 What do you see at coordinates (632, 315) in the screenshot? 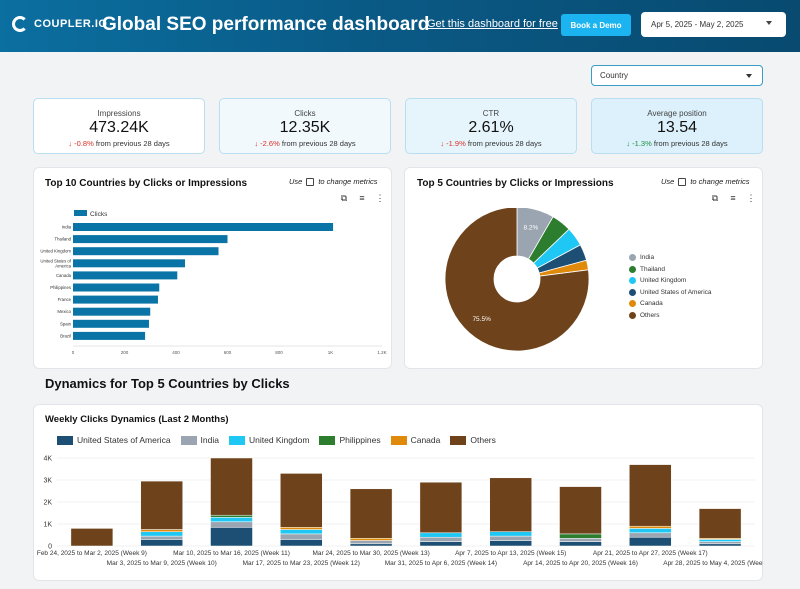
I see `legend-dot` at bounding box center [632, 315].